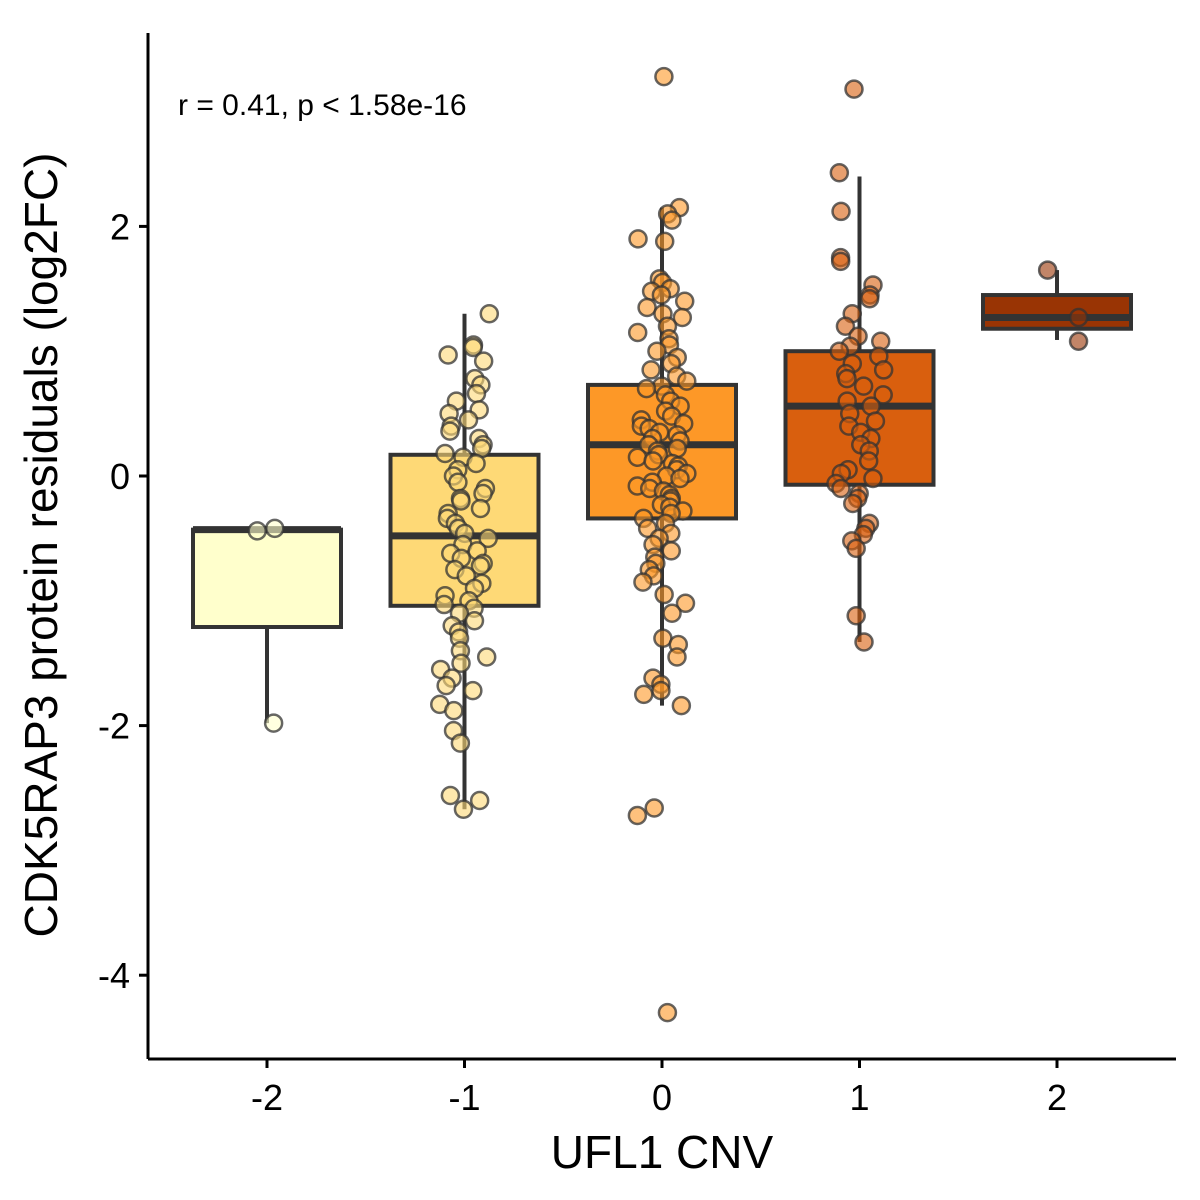  Describe the element at coordinates (41, 545) in the screenshot. I see `y-axis-title: CDK5RAP3 protein residuals (log2FC)` at that location.